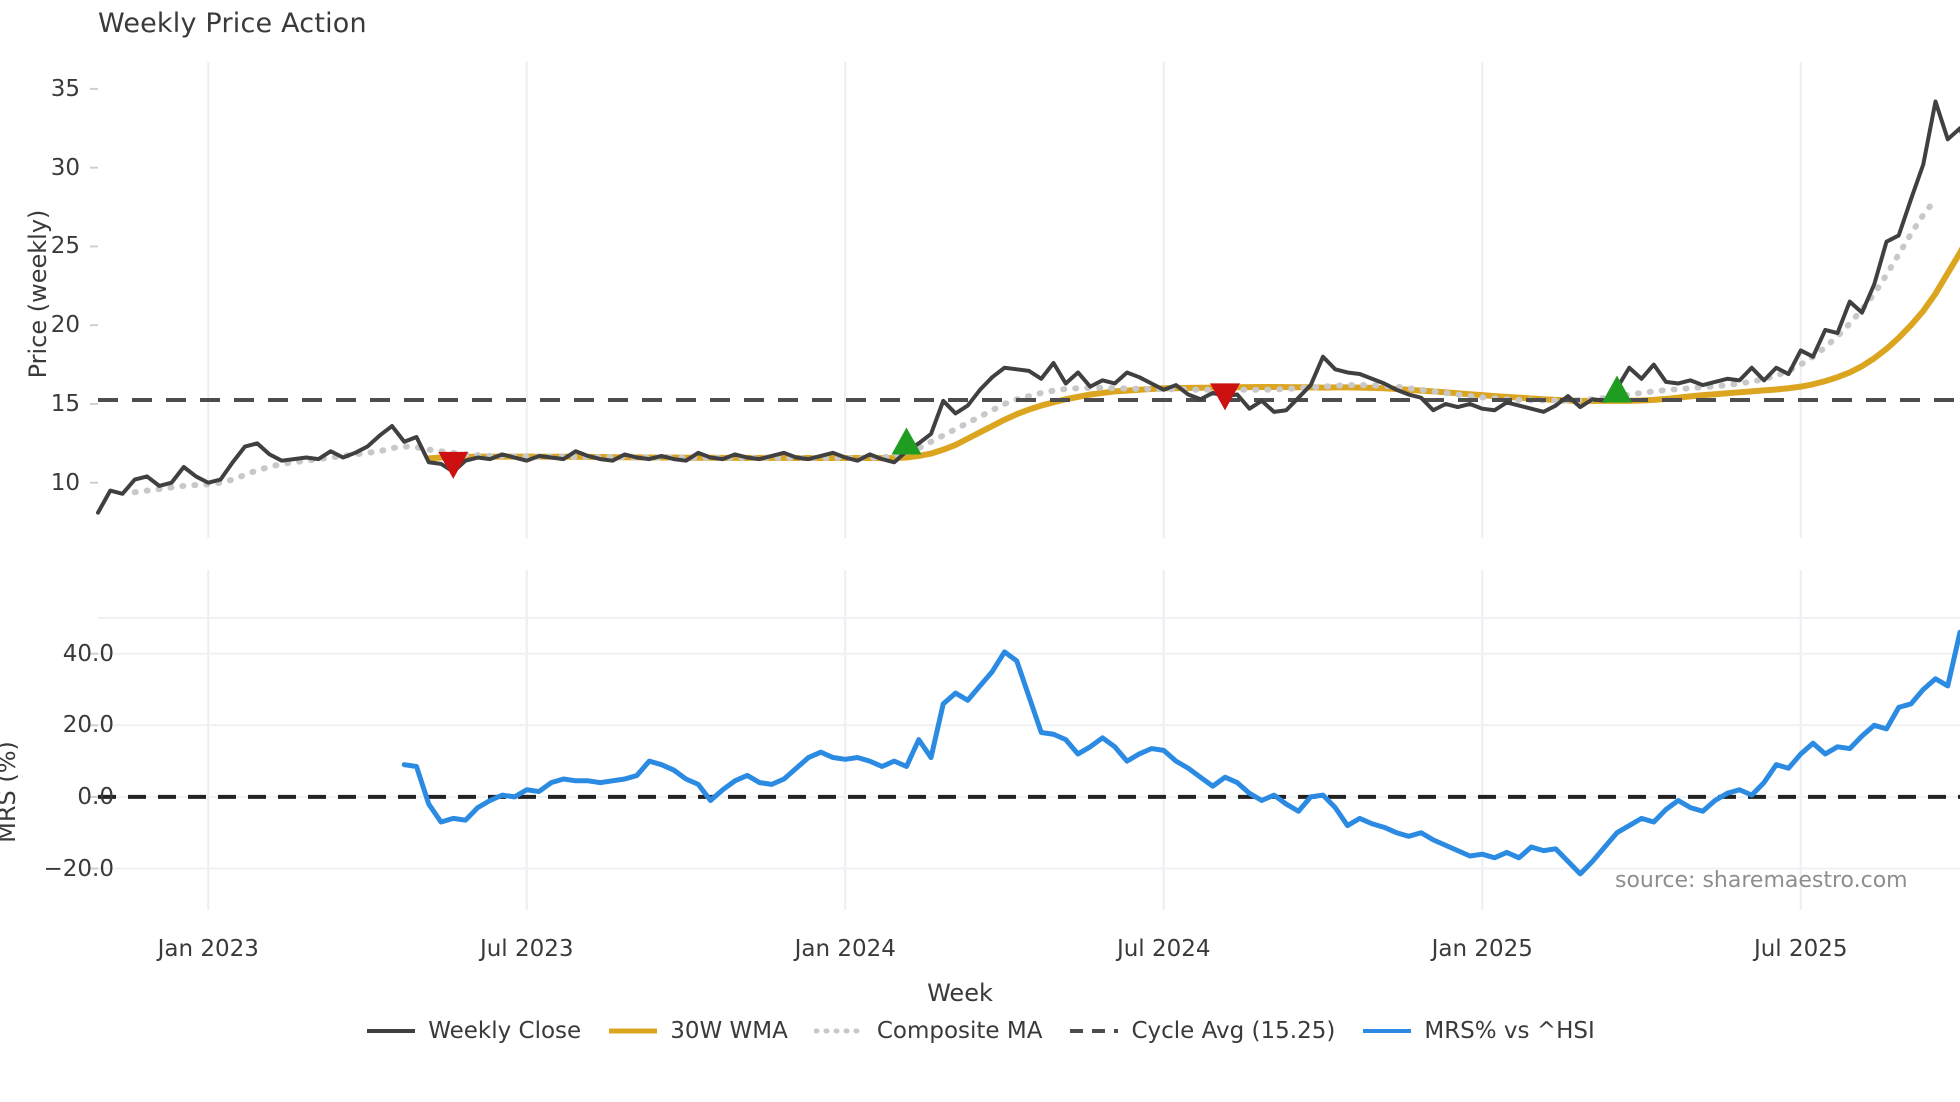 The width and height of the screenshot is (1960, 1102). Describe the element at coordinates (65, 325) in the screenshot. I see `y-axis-tick: 20` at that location.